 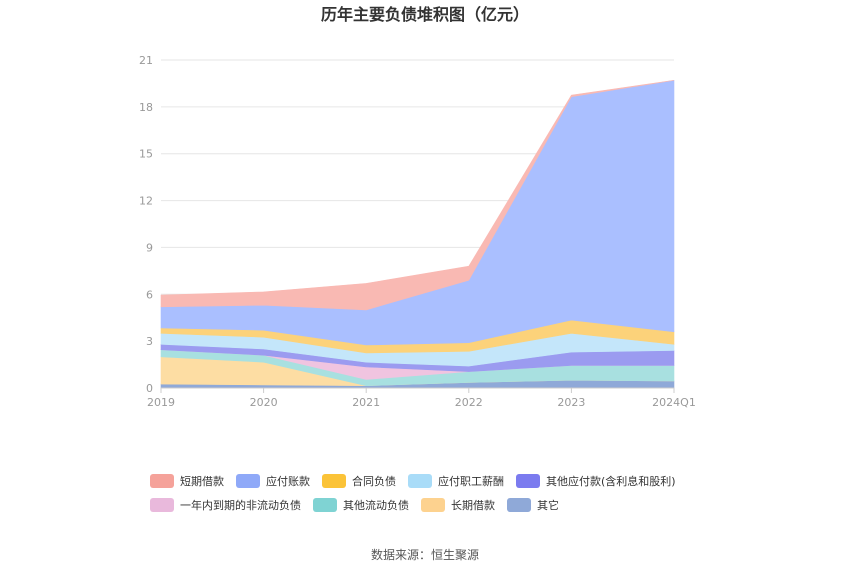 I want to click on legend-item: 其他流动负债, so click(x=361, y=505).